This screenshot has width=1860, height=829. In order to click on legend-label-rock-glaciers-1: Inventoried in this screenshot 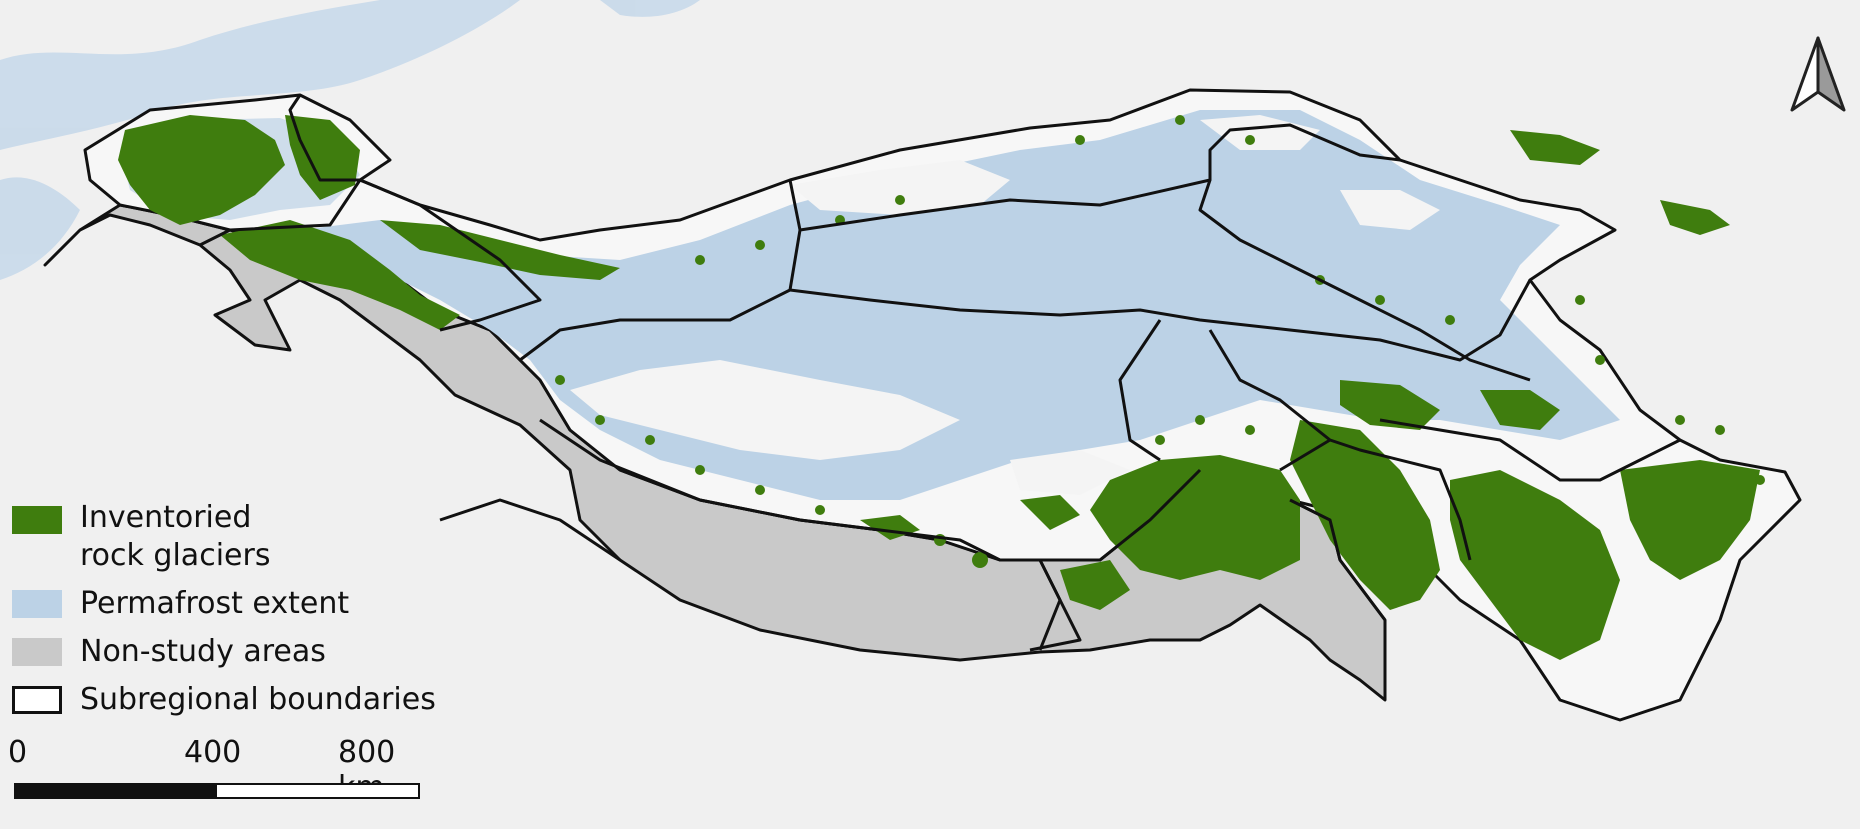, I will do `click(166, 517)`.